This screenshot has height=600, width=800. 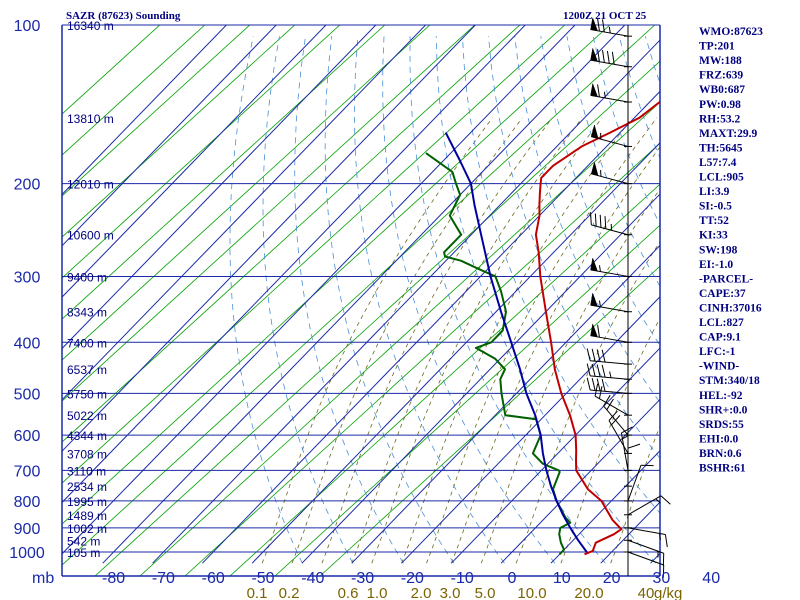 I want to click on temperature-tick-label: -30, so click(x=362, y=578).